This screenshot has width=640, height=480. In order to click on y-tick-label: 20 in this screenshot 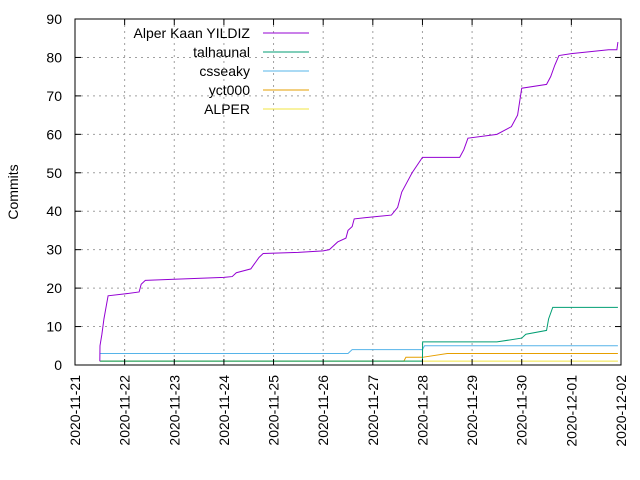, I will do `click(54, 288)`.